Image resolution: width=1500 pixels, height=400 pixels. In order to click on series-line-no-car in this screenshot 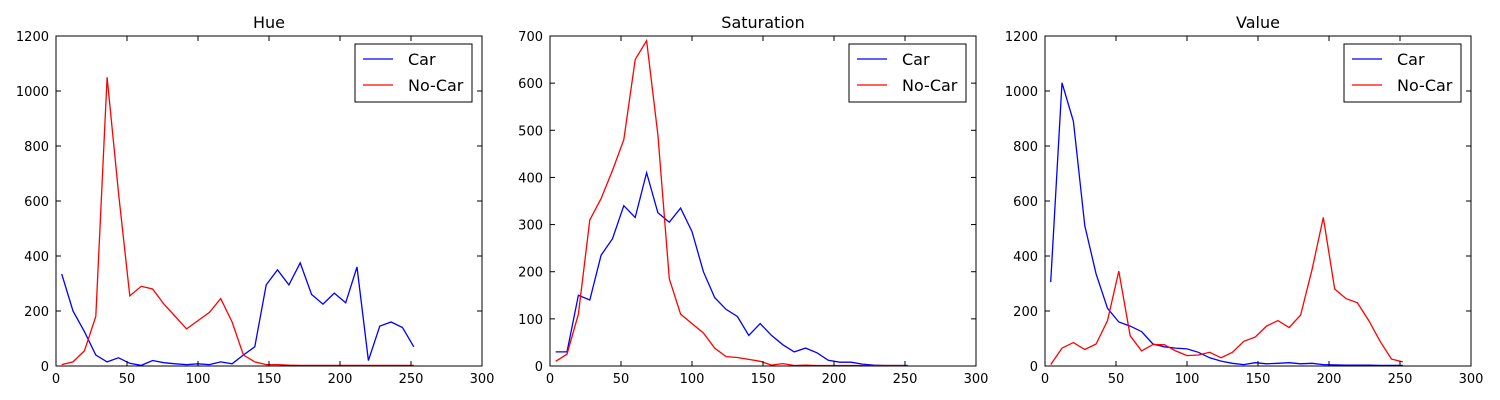, I will do `click(1226, 291)`.